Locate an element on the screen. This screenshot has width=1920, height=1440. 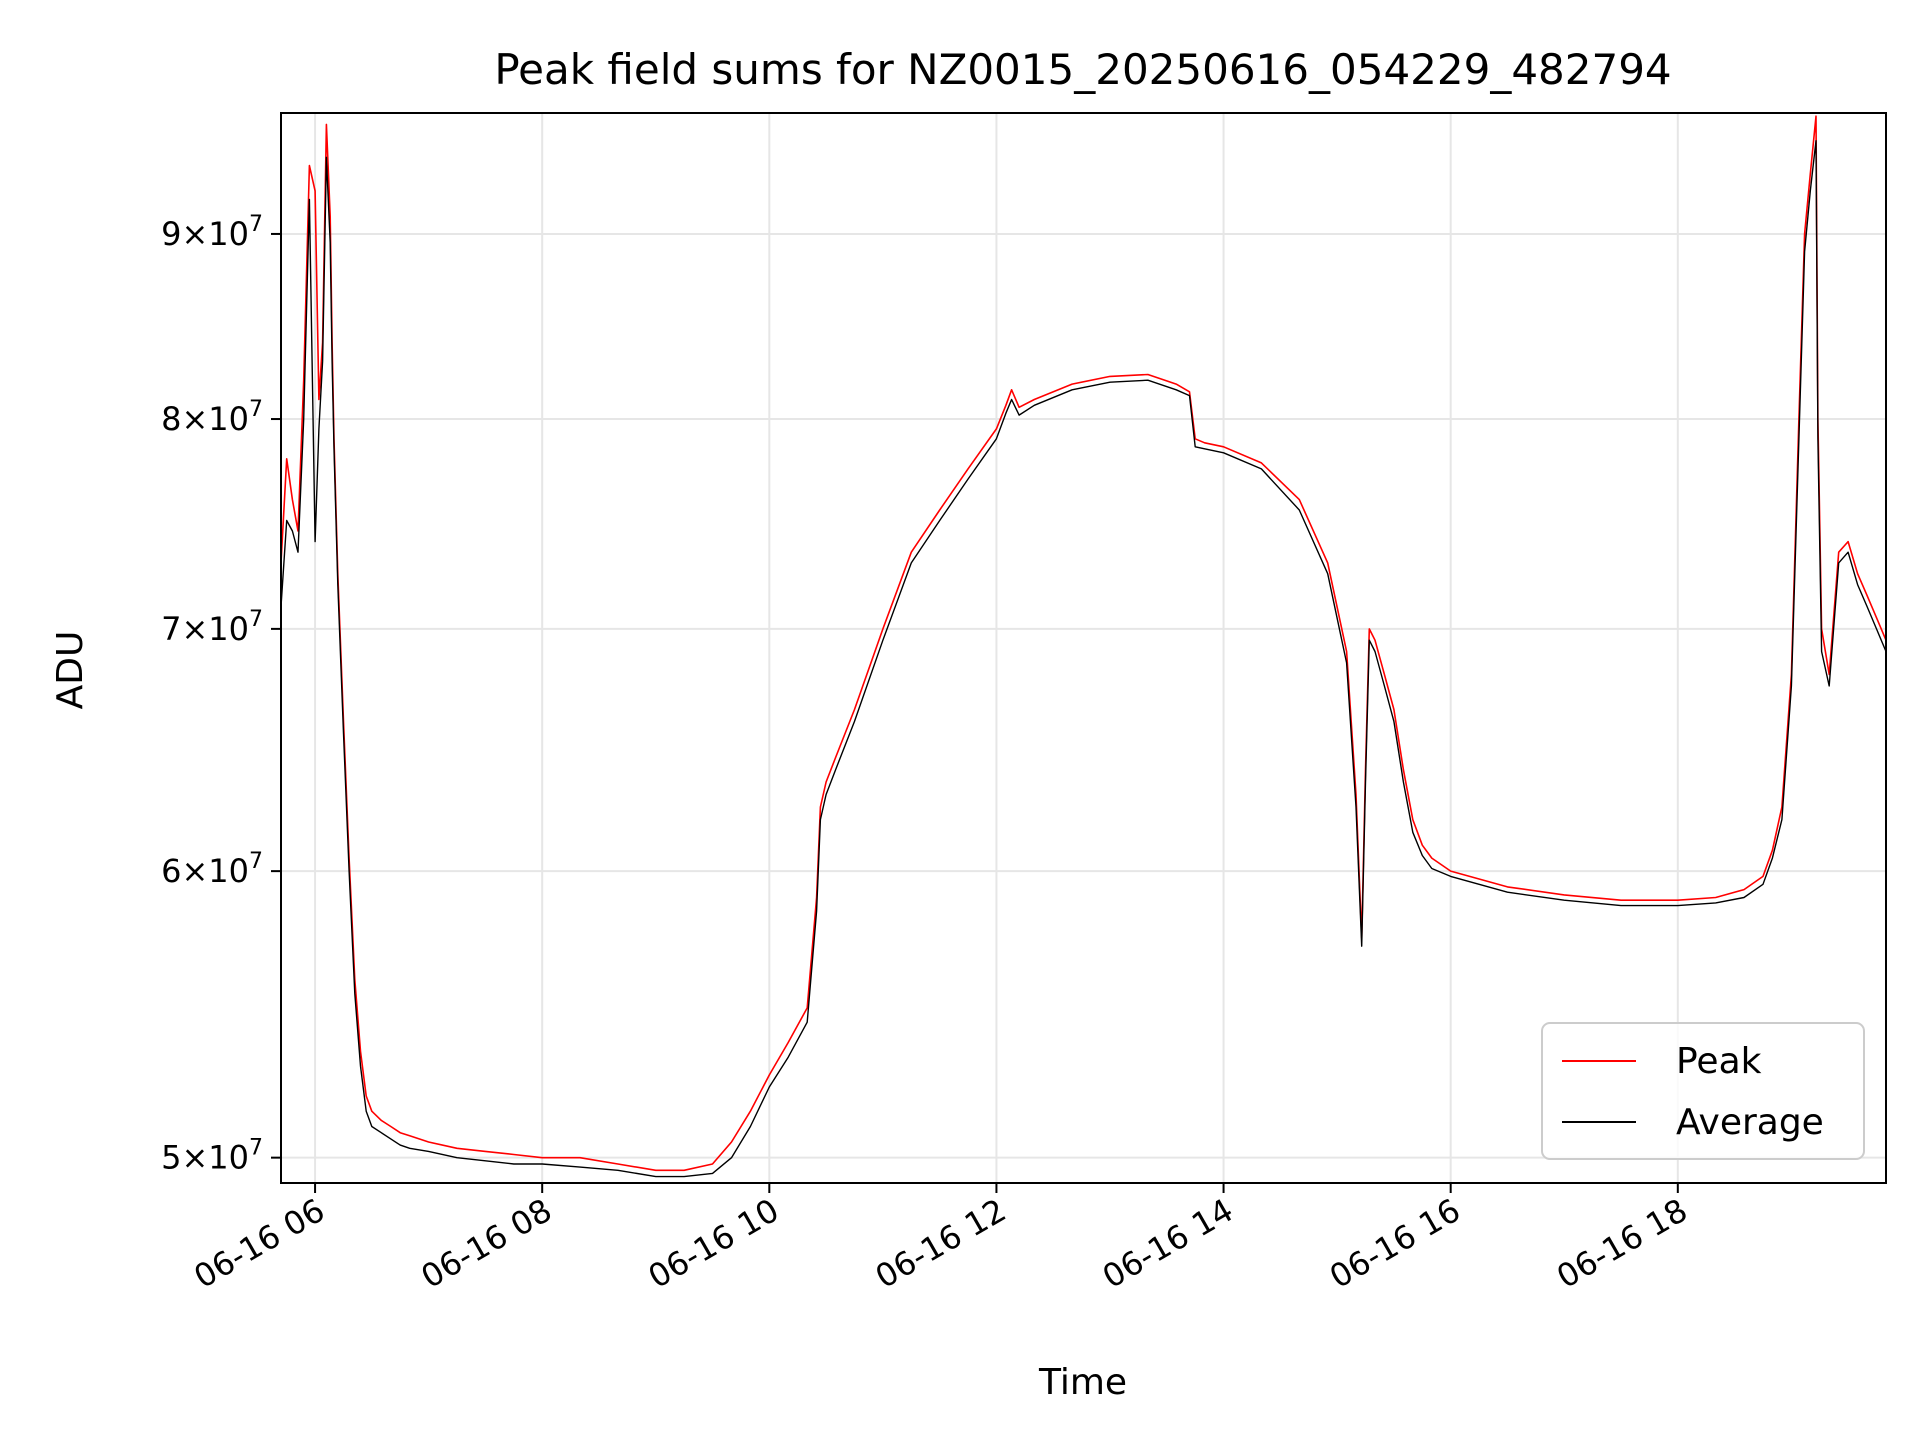
legend-label-average: Average is located at coordinates (1750, 1122).